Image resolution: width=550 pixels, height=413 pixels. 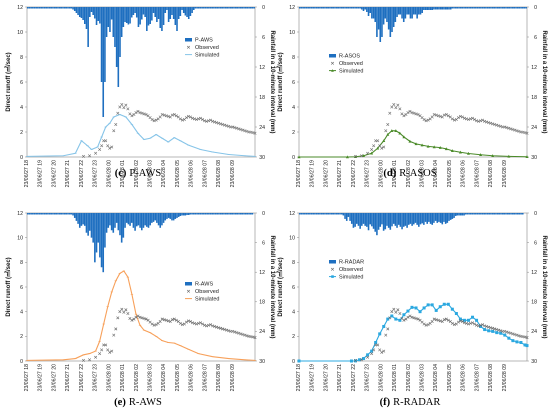 What do you see at coordinates (82, 378) in the screenshot?
I see `x-tick-label: 23/06/27 22` at bounding box center [82, 378].